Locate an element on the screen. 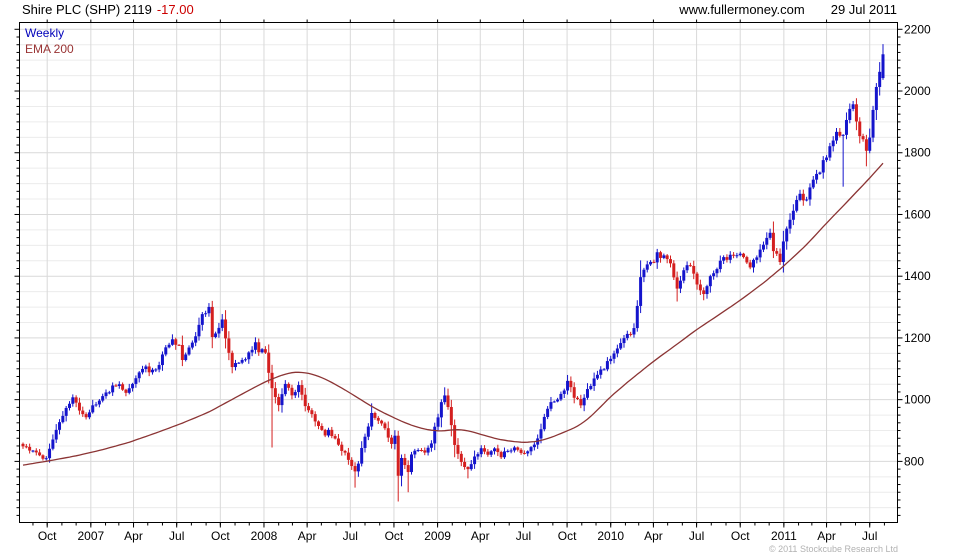 This screenshot has height=560, width=980. legend-weekly-label: Weekly is located at coordinates (45, 33).